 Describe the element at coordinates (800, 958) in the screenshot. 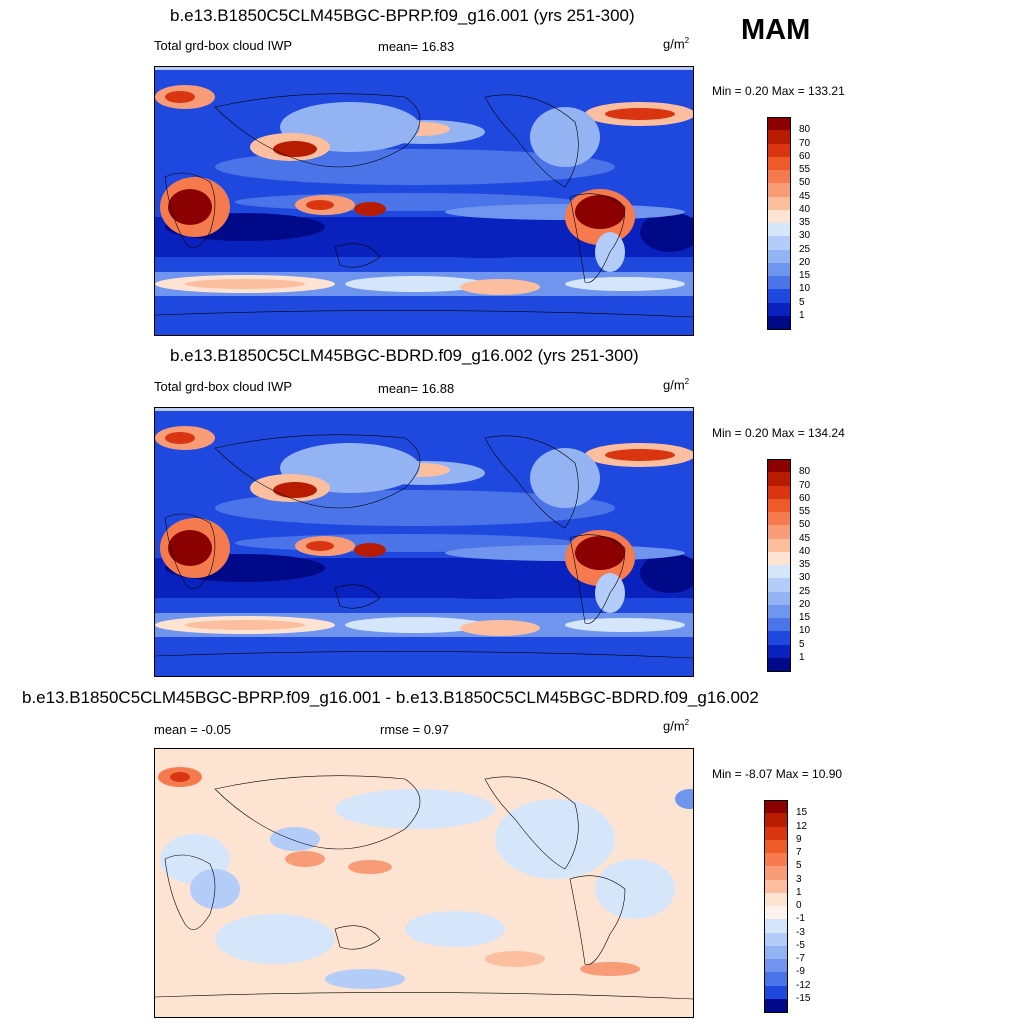

I see `colorbar-label: -7` at that location.